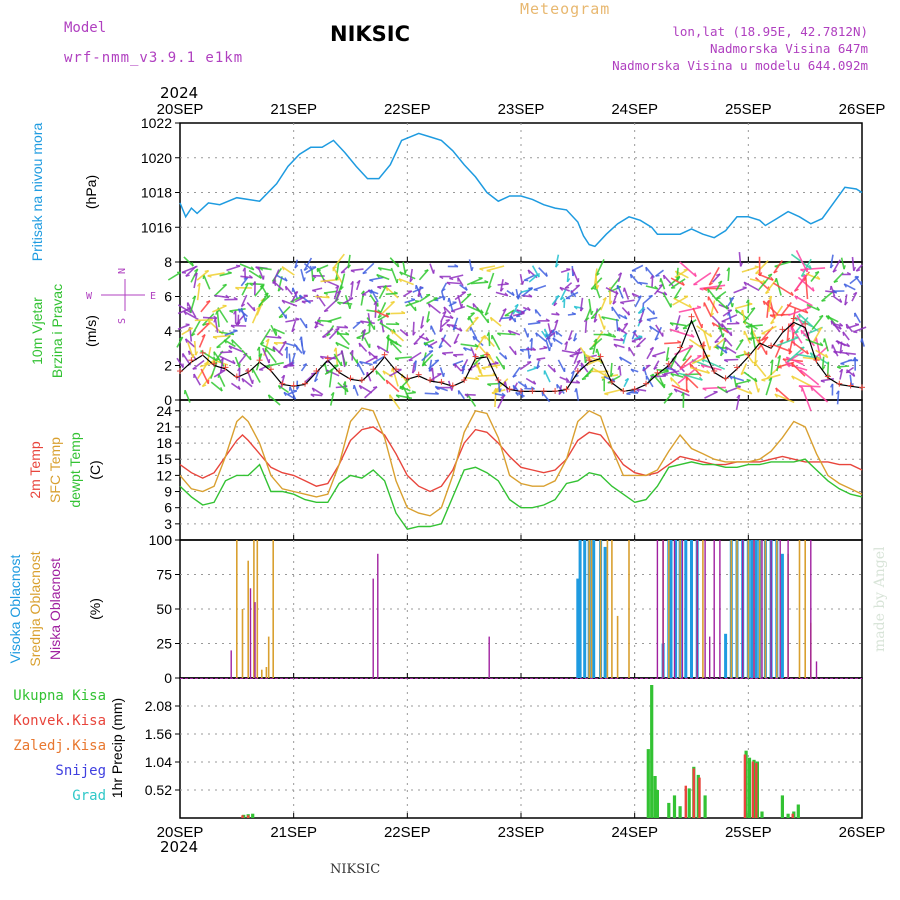 The image size is (900, 900). Describe the element at coordinates (158, 734) in the screenshot. I see `y-tick-label: 1.56` at that location.